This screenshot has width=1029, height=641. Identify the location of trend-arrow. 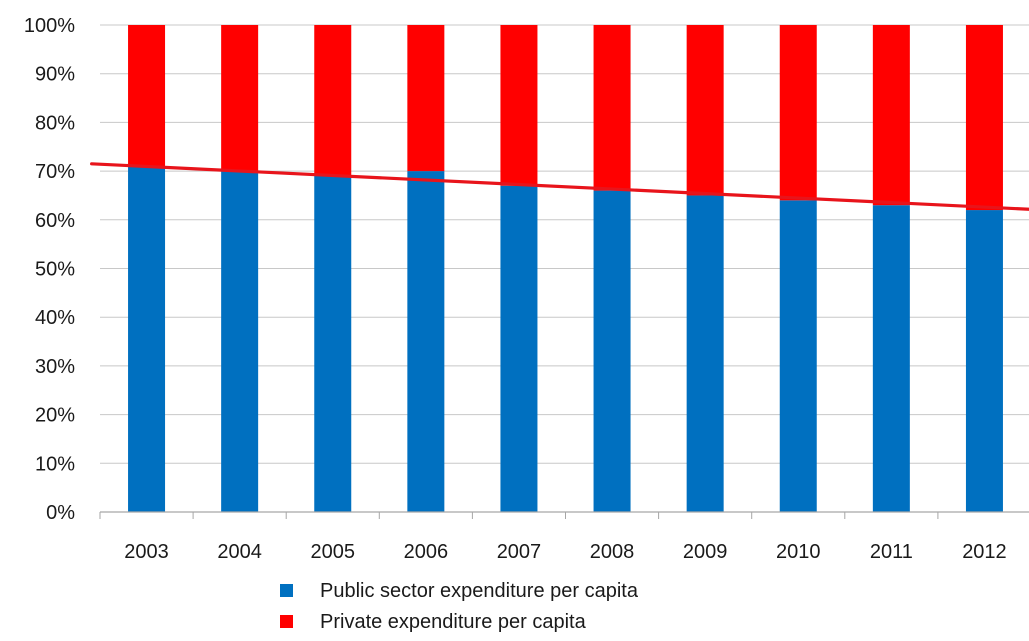
(559, 186).